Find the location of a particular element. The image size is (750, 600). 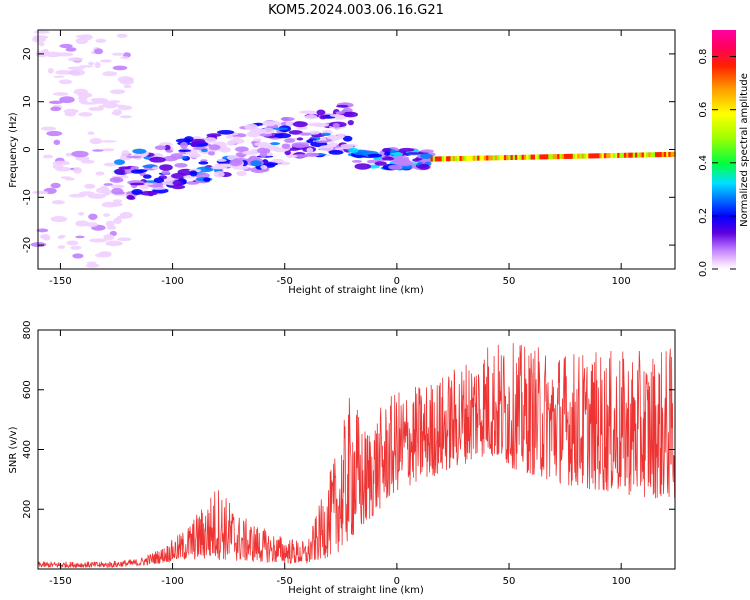

spectrogram-x-tick-label: 50 is located at coordinates (509, 281).